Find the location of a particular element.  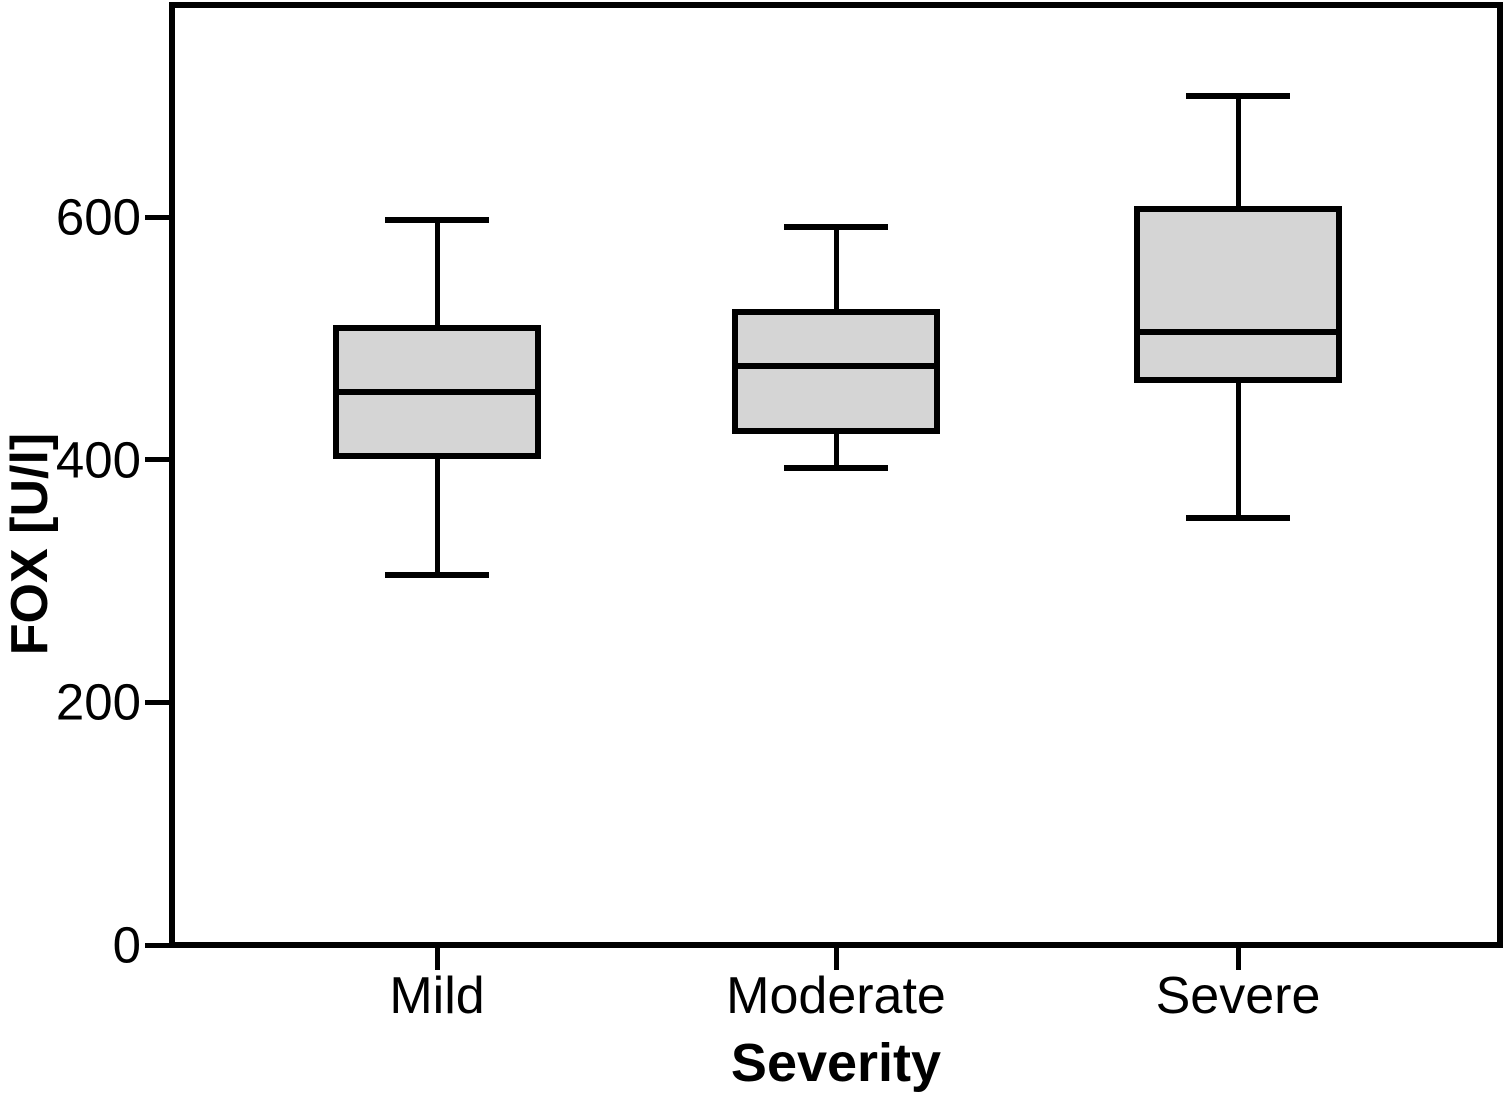

y-axis-tick-label: 0 is located at coordinates (126, 945).